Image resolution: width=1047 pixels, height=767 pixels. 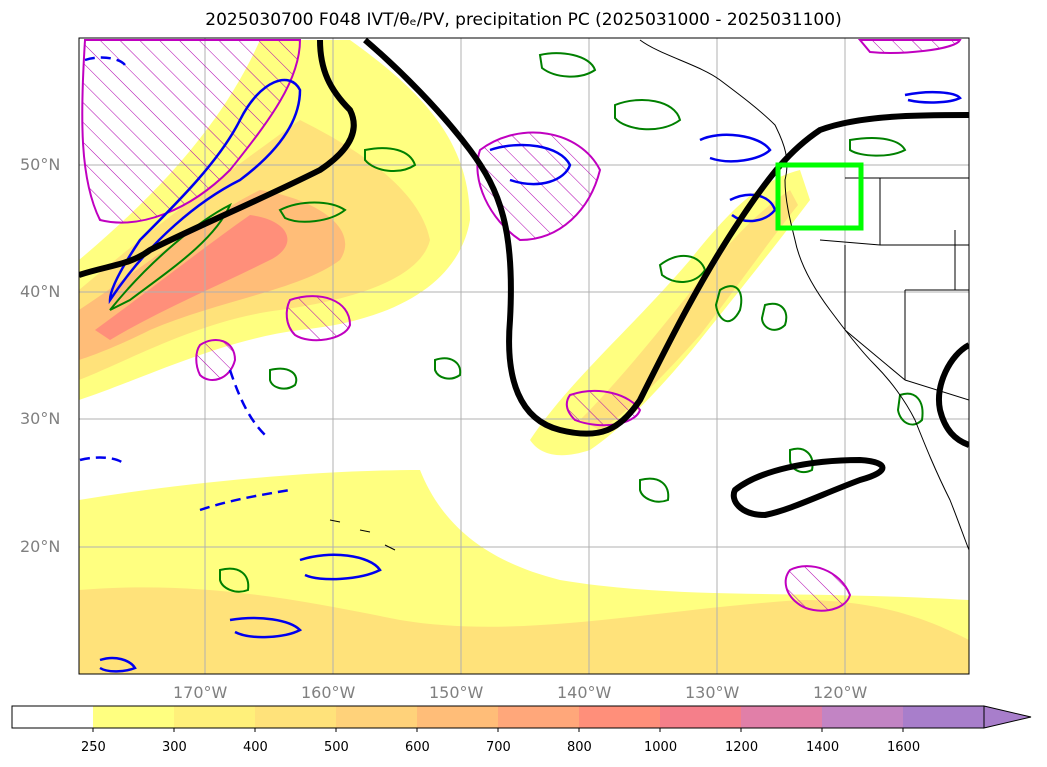 What do you see at coordinates (40, 546) in the screenshot?
I see `lat-label-20: 20°N` at bounding box center [40, 546].